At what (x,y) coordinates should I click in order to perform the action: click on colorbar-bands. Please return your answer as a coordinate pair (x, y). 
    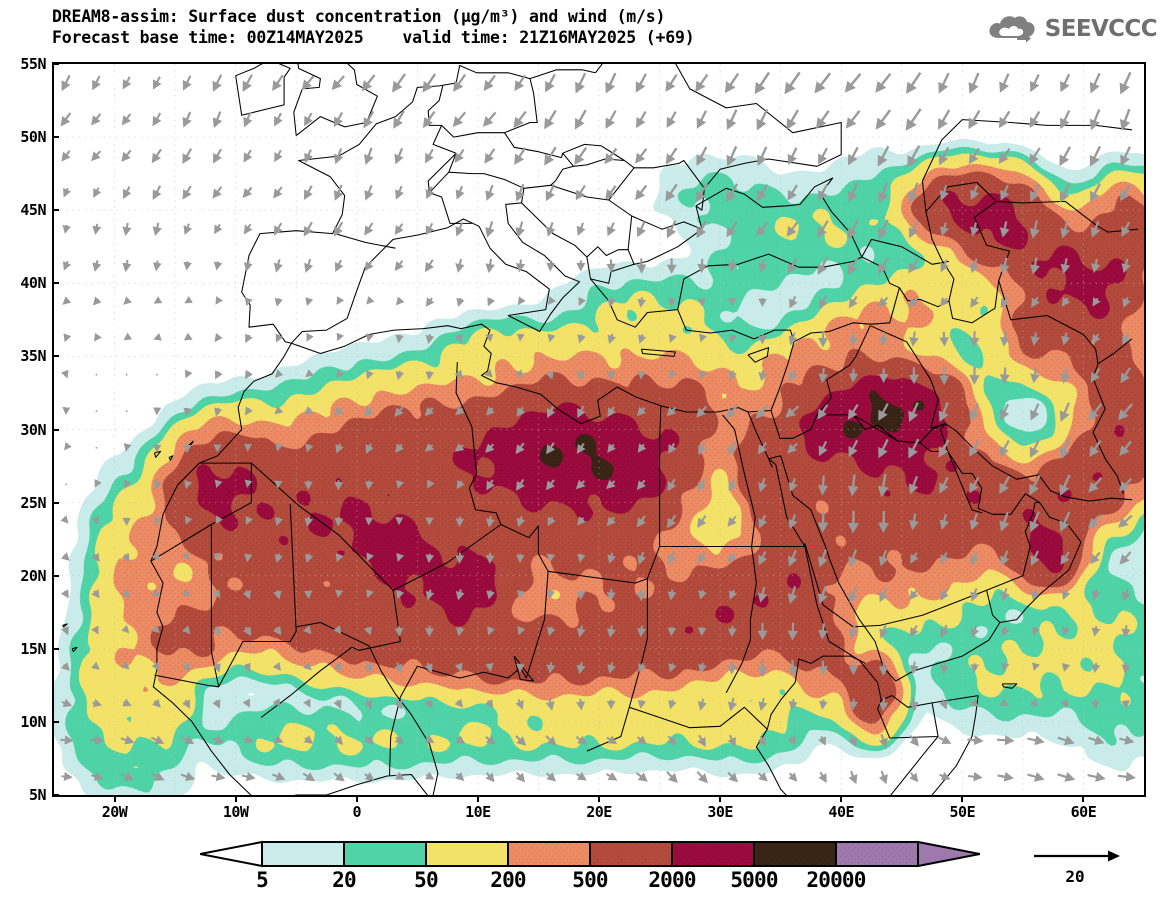
    Looking at the image, I should click on (590, 855).